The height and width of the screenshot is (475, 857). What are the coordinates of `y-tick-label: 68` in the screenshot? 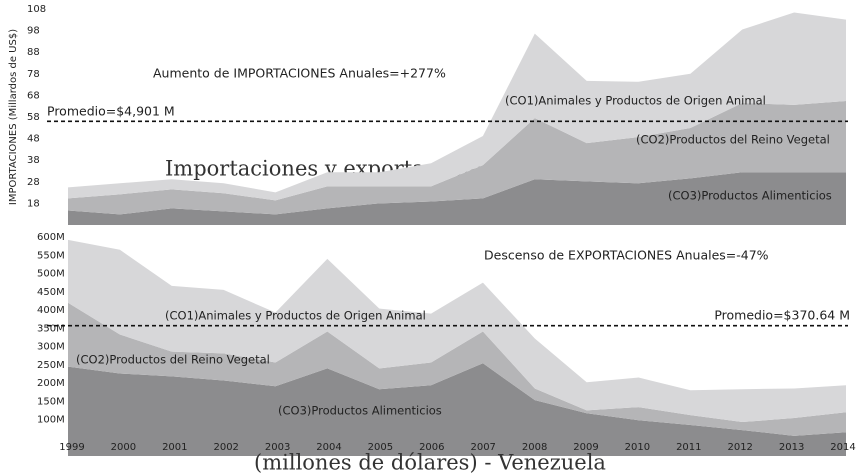 It's located at (33, 95).